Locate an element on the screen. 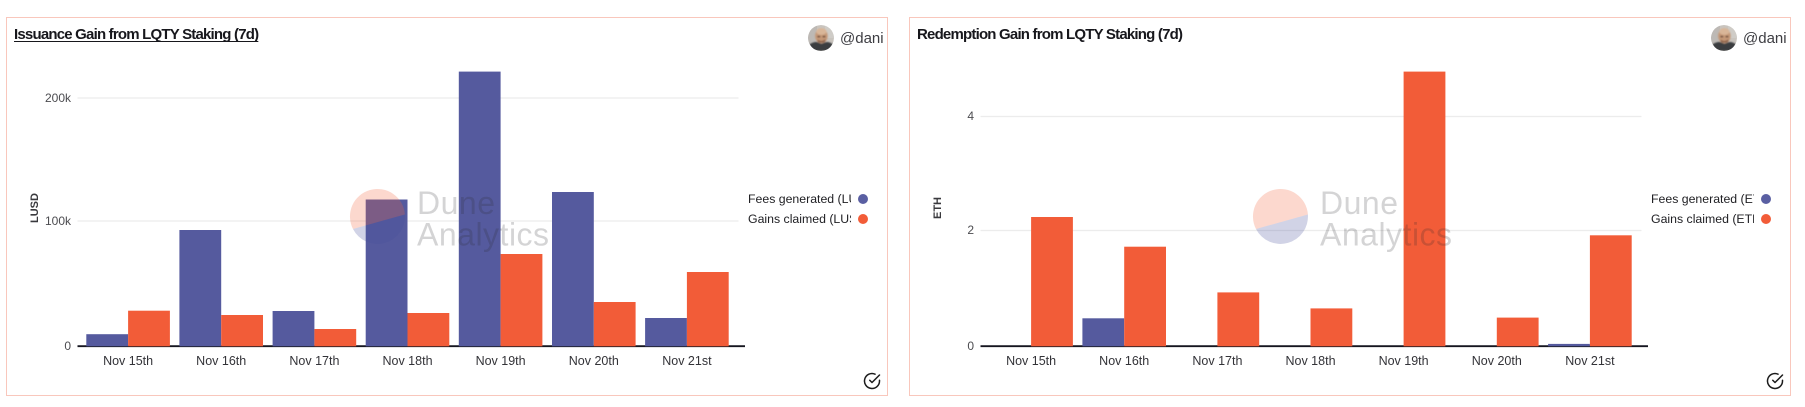 The image size is (1805, 407). svg-text: ETH is located at coordinates (938, 208).